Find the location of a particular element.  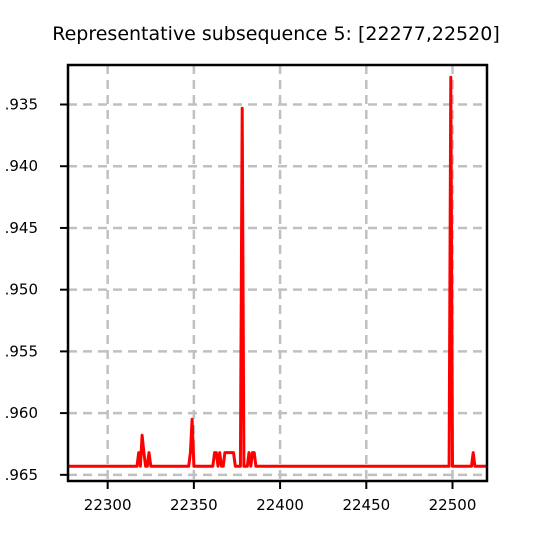

x-tick-label: 22450 is located at coordinates (366, 505).